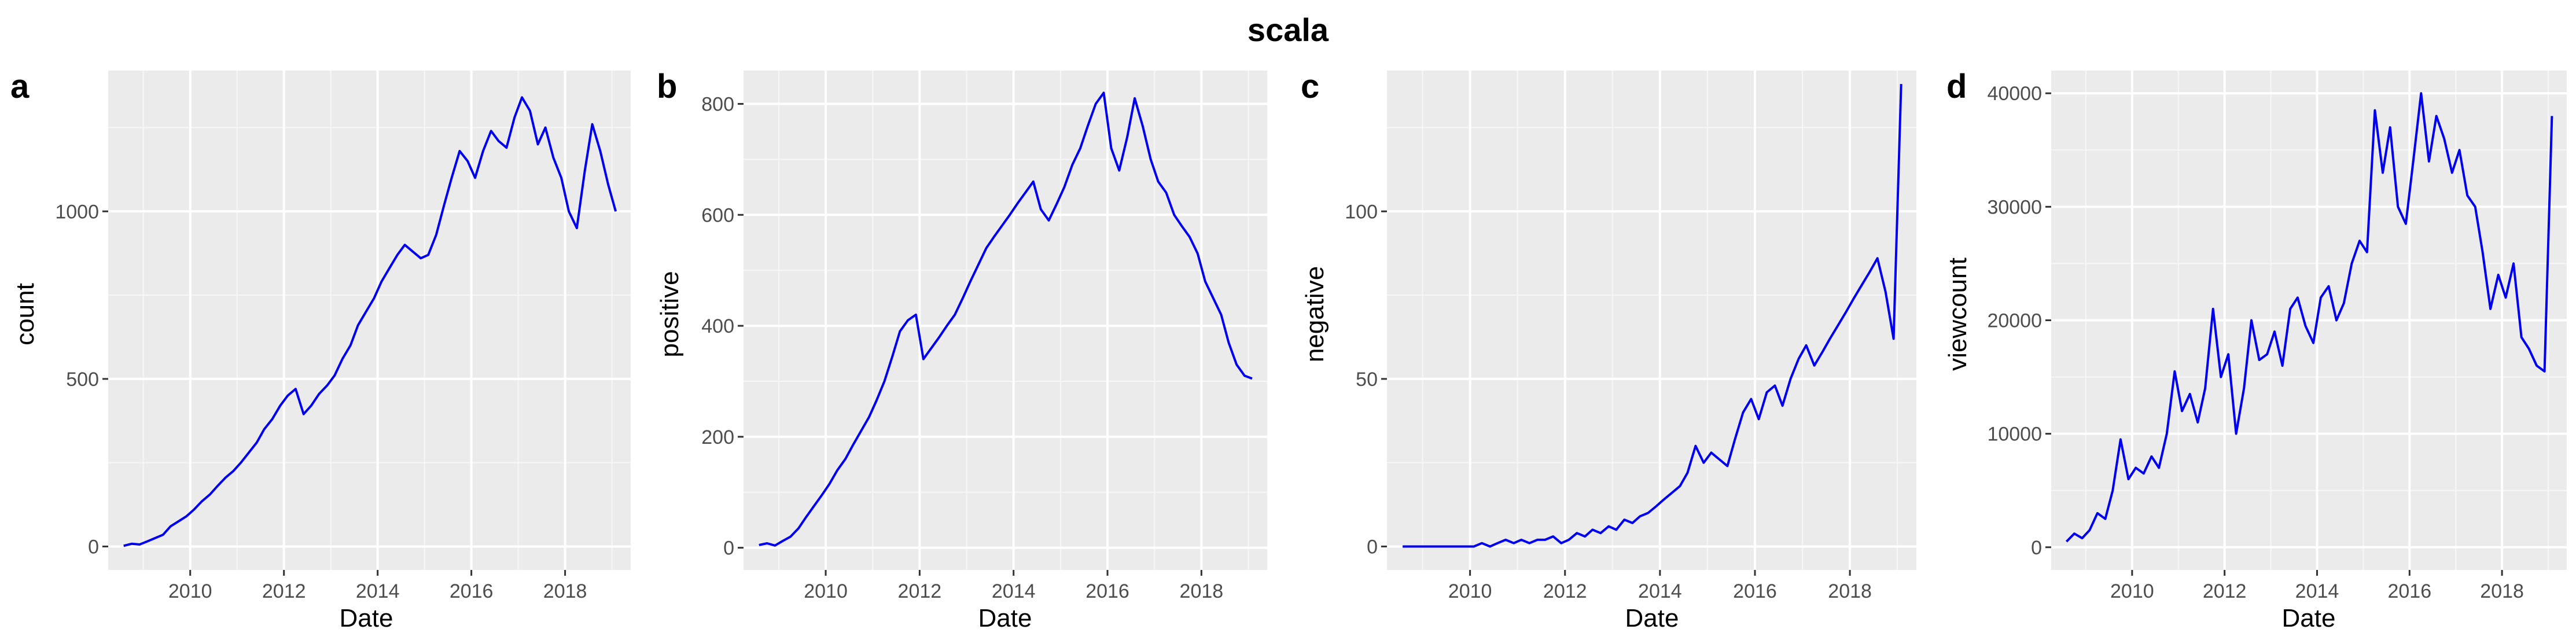  What do you see at coordinates (670, 314) in the screenshot?
I see `y-axis-title: positive` at bounding box center [670, 314].